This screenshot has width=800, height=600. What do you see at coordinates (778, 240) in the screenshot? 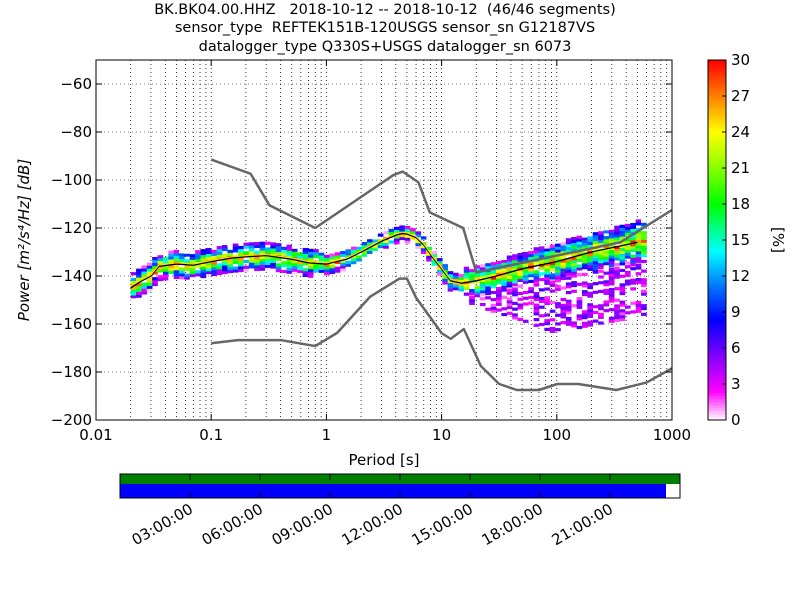
I see `colorbar-label: [%]` at bounding box center [778, 240].